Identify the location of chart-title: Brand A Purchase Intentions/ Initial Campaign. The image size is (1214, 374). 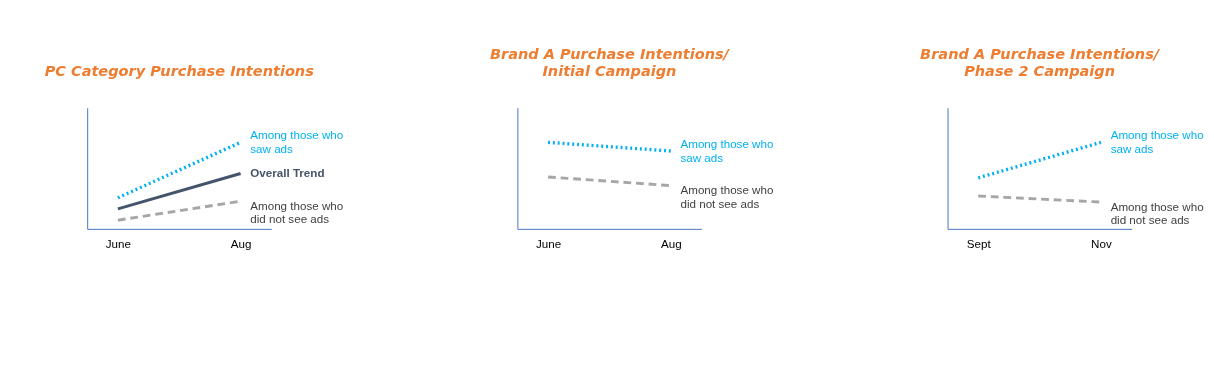
(610, 62).